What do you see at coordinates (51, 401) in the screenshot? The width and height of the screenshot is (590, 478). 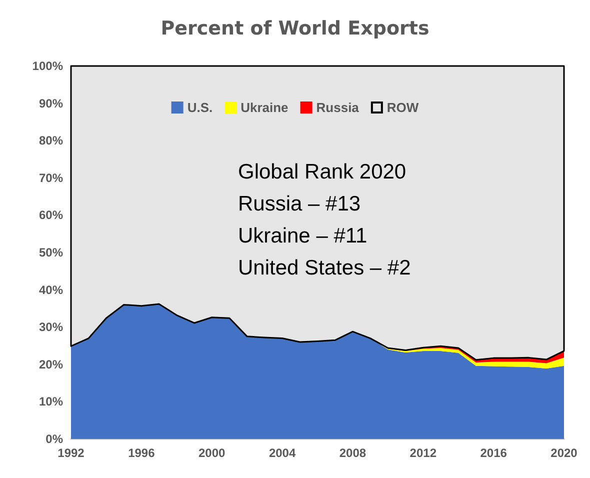 I see `y-tick-label: 10%` at bounding box center [51, 401].